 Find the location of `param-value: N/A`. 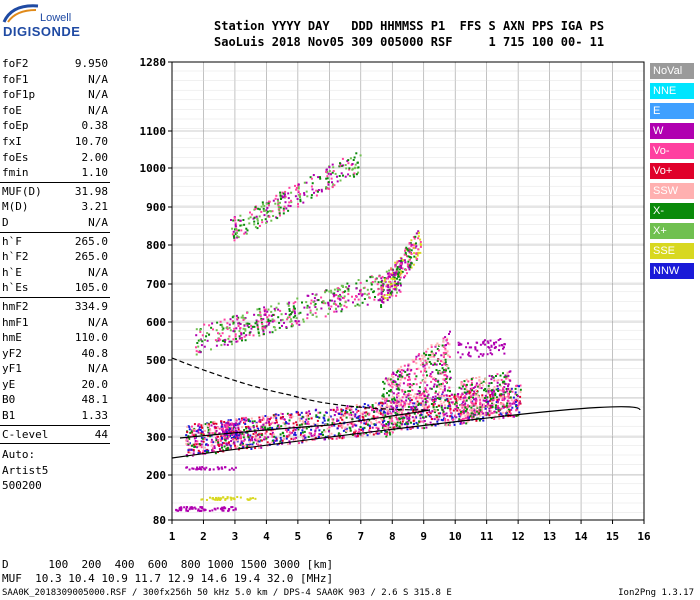

param-value: N/A is located at coordinates (98, 322).